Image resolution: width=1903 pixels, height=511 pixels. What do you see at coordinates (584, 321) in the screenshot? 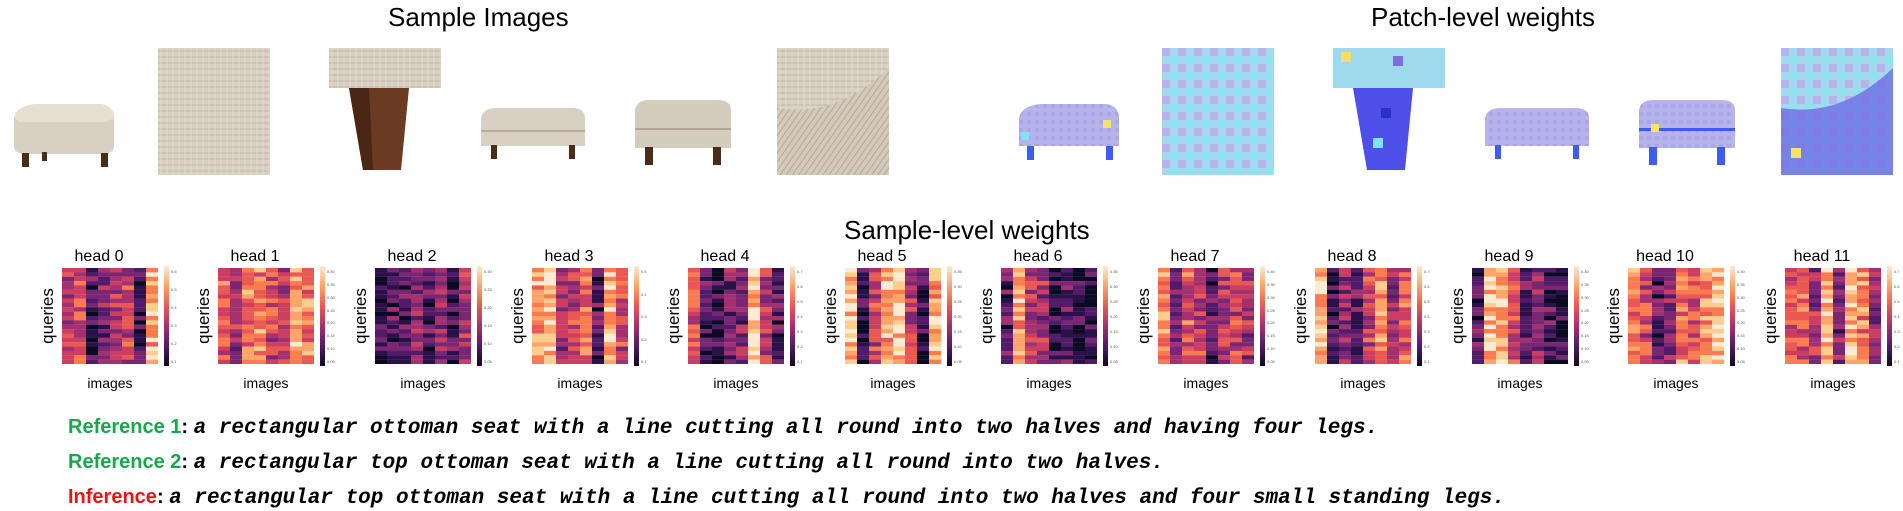
I see `heatmap-panel-head-3: head 3 queries 0.5 0.4 0.3 0.2 0.1 images` at bounding box center [584, 321].